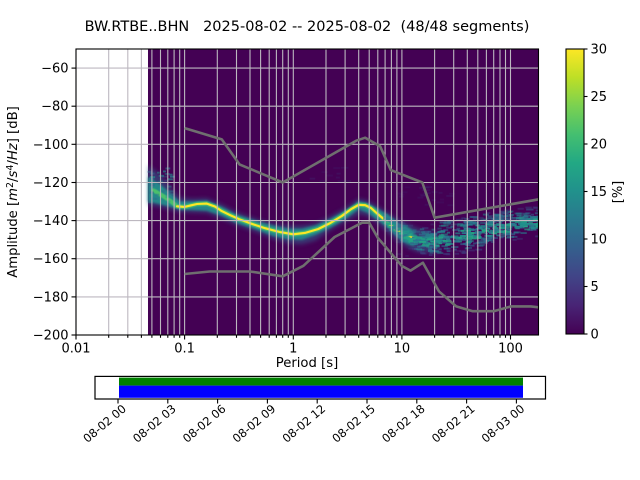 Image resolution: width=640 pixels, height=480 pixels. What do you see at coordinates (51, 221) in the screenshot?
I see `y-tick-label: −140` at bounding box center [51, 221].